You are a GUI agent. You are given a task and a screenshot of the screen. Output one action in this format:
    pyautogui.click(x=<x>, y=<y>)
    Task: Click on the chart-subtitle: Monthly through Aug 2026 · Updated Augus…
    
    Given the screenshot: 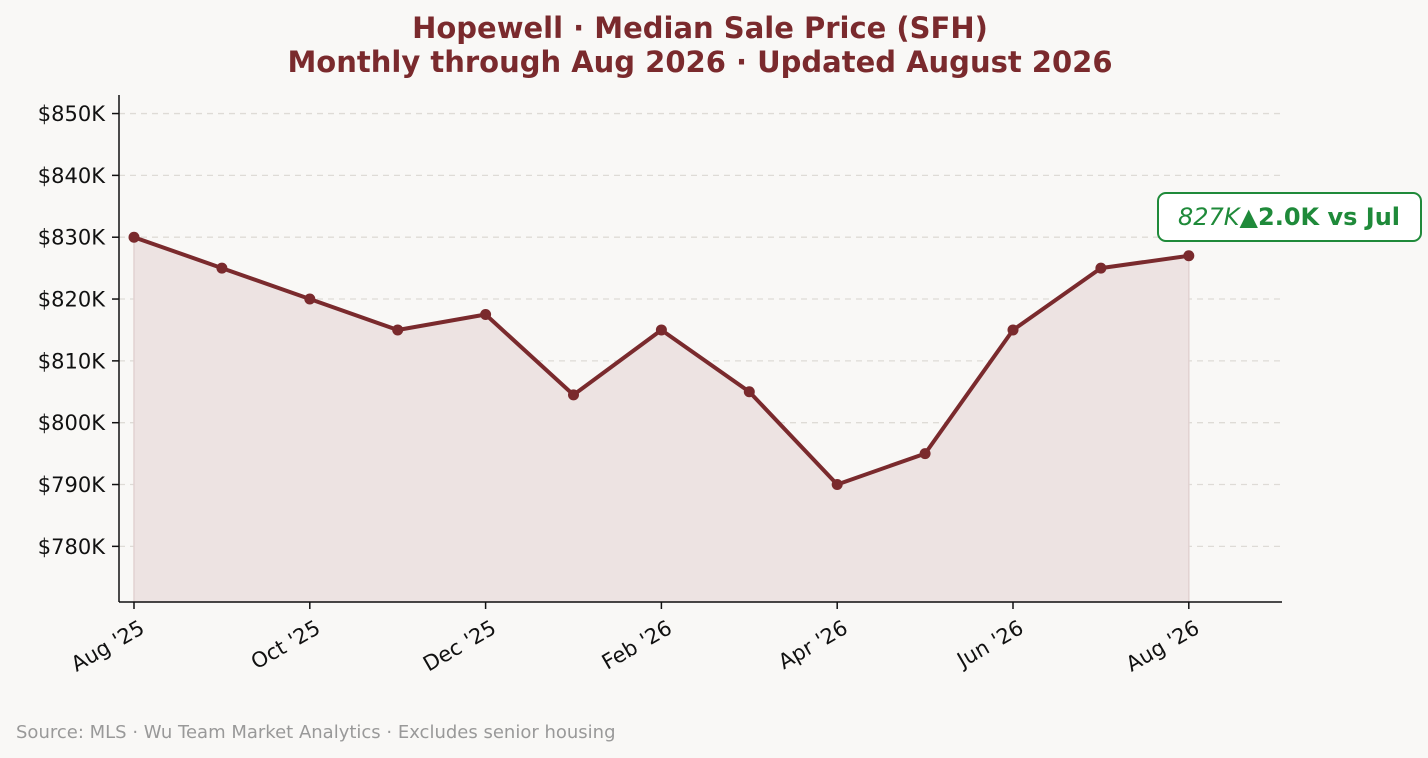 What is the action you would take?
    pyautogui.click(x=699, y=62)
    